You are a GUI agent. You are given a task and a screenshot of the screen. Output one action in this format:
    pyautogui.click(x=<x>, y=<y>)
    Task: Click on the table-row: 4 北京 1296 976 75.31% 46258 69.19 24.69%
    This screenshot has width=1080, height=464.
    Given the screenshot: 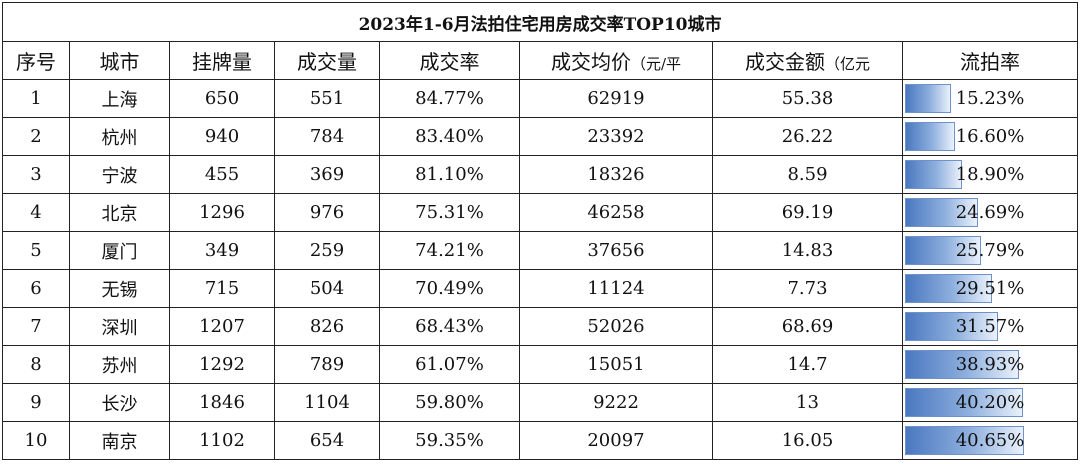 What is the action you would take?
    pyautogui.click(x=540, y=212)
    